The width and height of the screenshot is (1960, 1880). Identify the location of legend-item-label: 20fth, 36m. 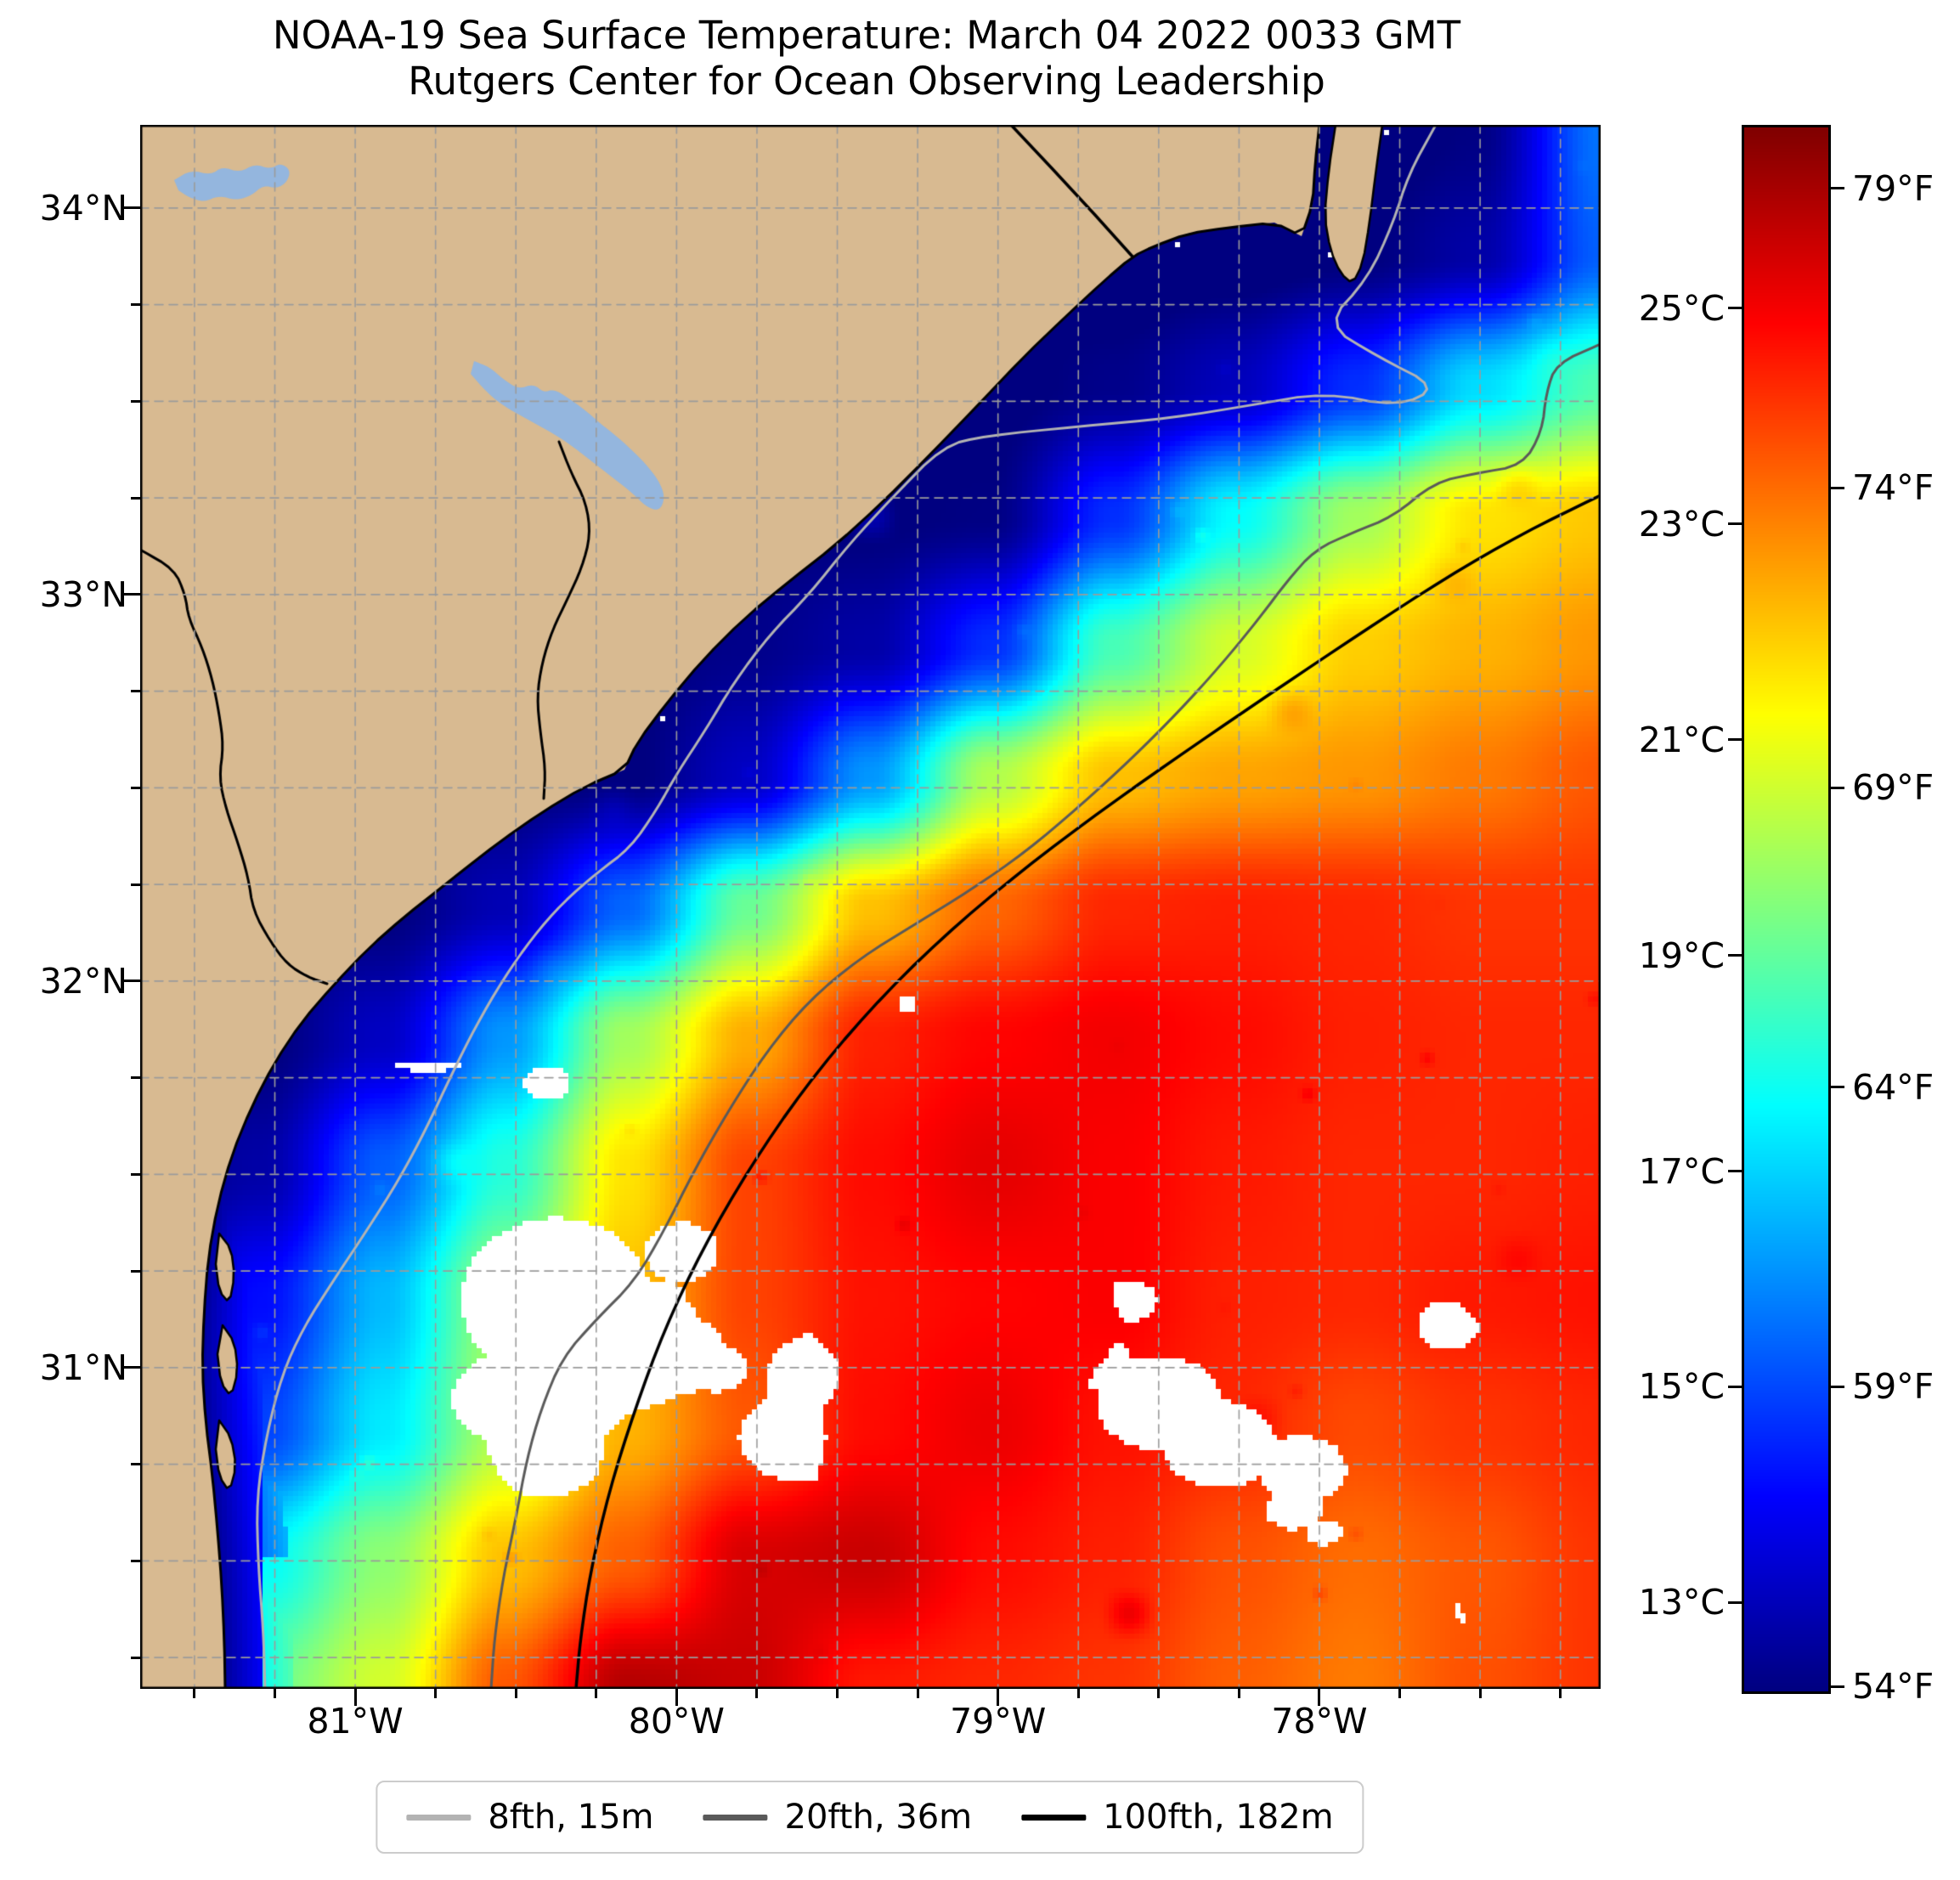
(878, 1818).